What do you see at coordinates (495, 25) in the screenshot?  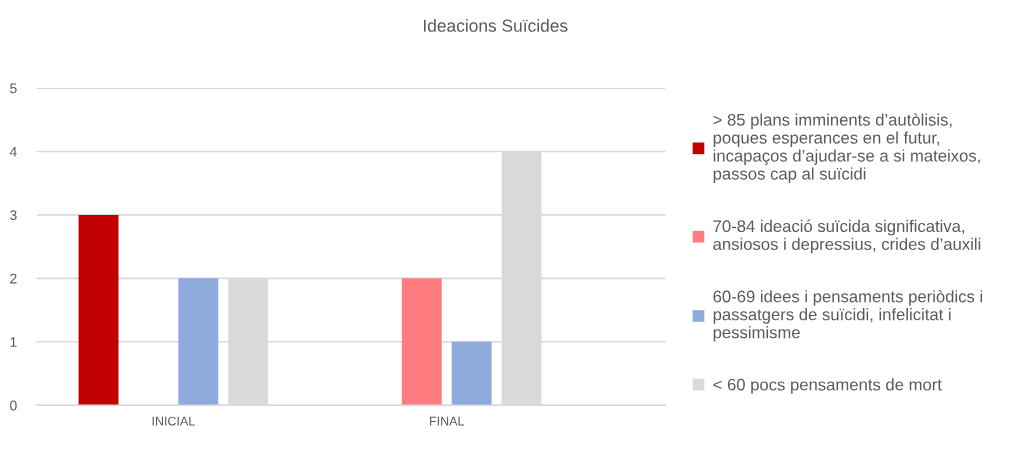 I see `chart-title: Ideacions Suïcides` at bounding box center [495, 25].